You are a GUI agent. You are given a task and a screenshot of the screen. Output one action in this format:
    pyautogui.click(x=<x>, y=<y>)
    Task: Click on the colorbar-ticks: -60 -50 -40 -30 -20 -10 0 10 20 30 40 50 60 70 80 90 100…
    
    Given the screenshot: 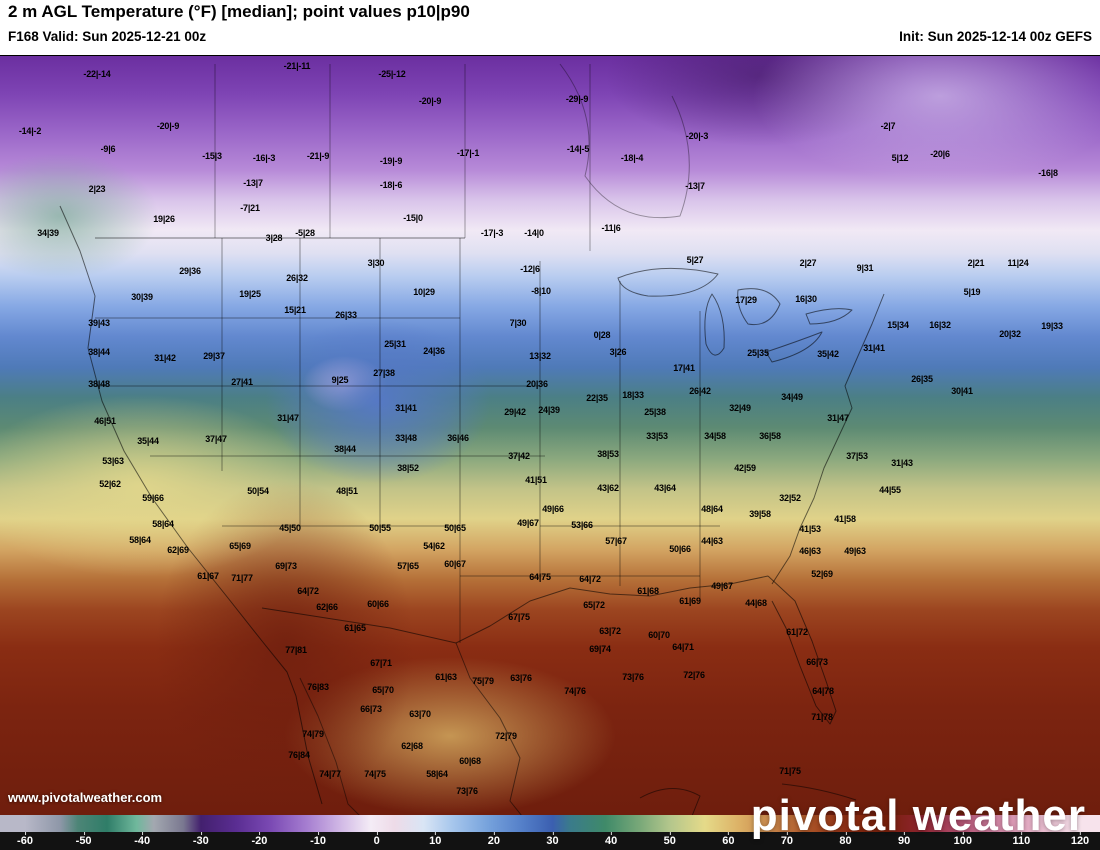 What is the action you would take?
    pyautogui.click(x=550, y=841)
    